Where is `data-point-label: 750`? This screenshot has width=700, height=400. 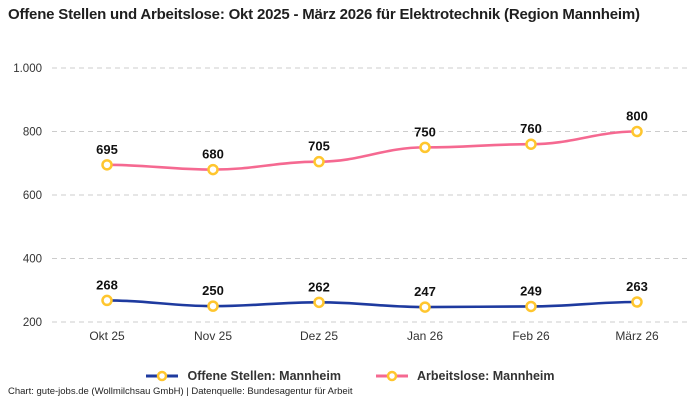 data-point-label: 750 is located at coordinates (425, 131).